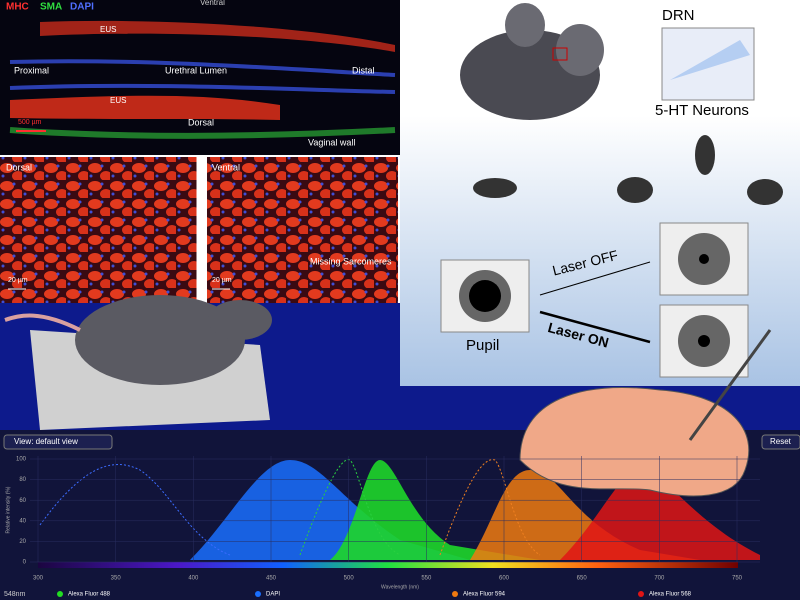 Image resolution: width=800 pixels, height=600 pixels. Describe the element at coordinates (15, 594) in the screenshot. I see `cursor-readout: 548nm` at that location.